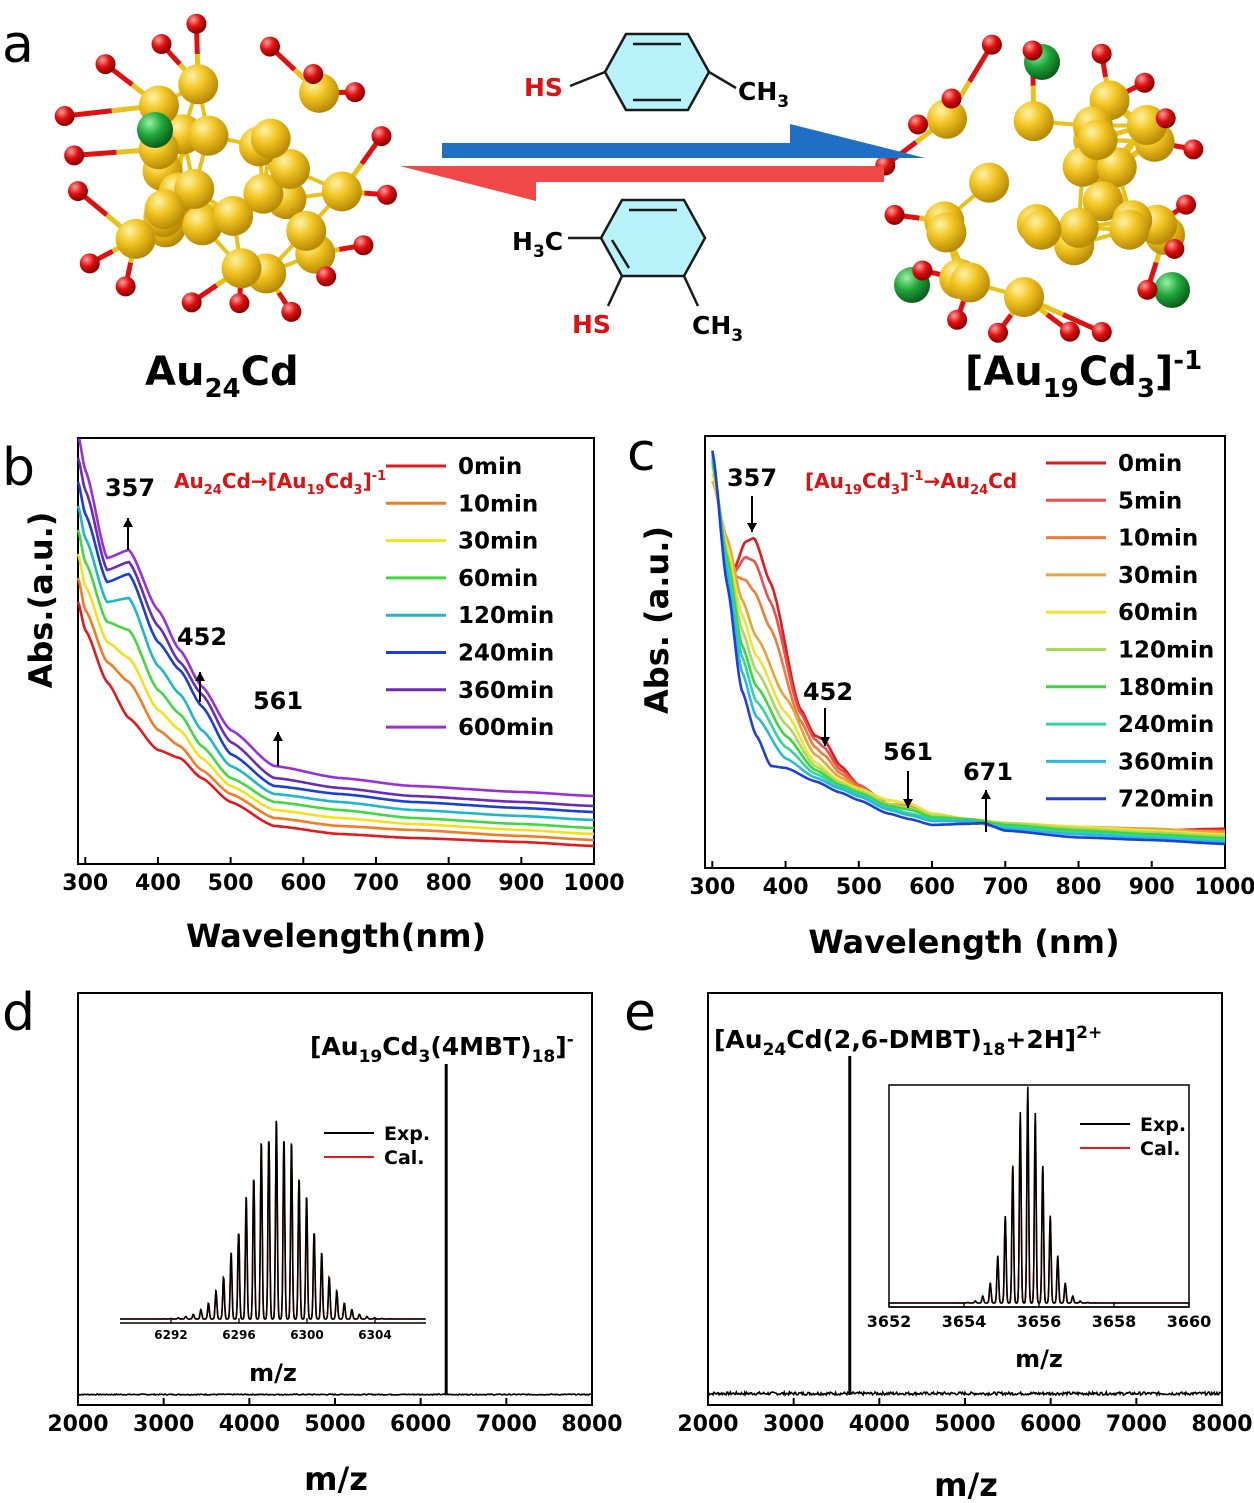  What do you see at coordinates (971, 880) in the screenshot?
I see `panel-c-ticks: 300 400 500 600 700 800 900 1000` at bounding box center [971, 880].